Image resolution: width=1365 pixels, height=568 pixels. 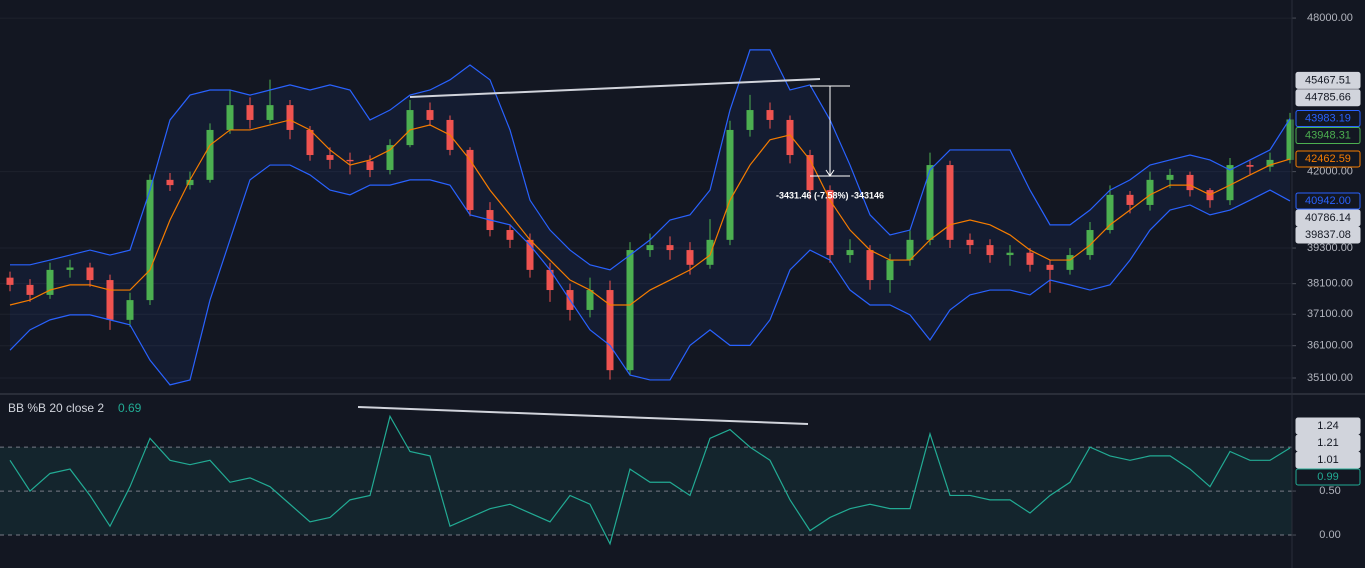 I want to click on price-label: 43948.31, so click(x=1328, y=135).